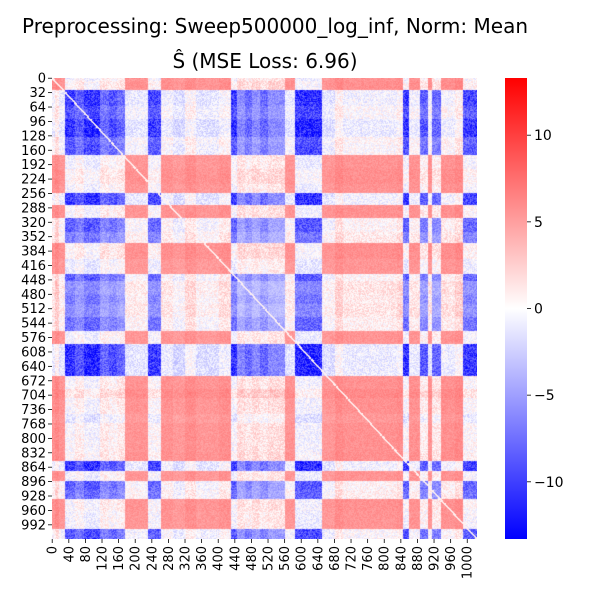 The image size is (600, 605). I want to click on x-tick-label: 400, so click(219, 558).